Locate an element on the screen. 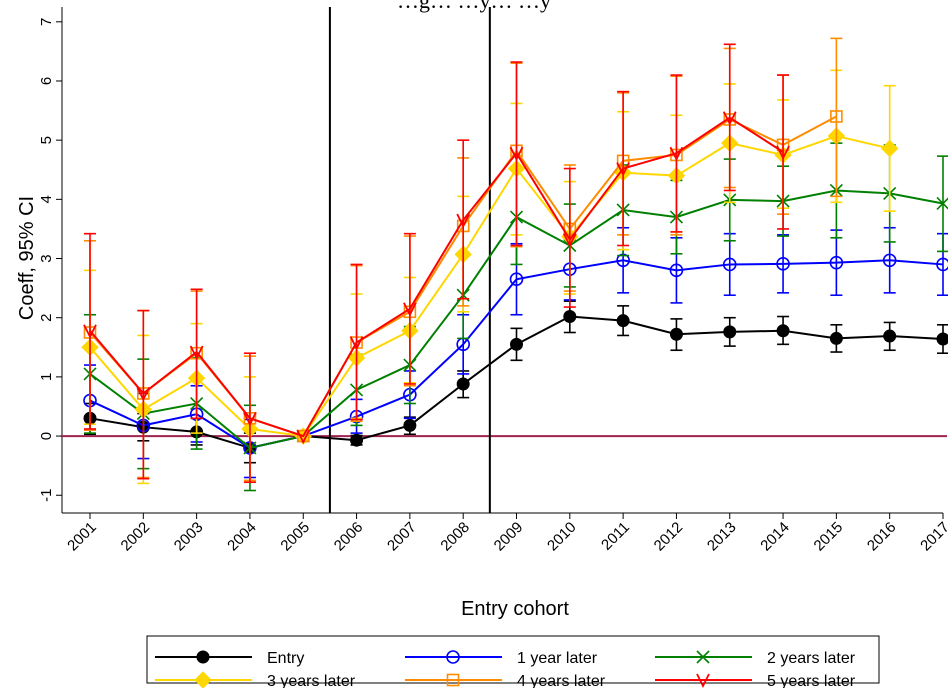 This screenshot has height=688, width=948. legend-label: 1 year later is located at coordinates (557, 658).